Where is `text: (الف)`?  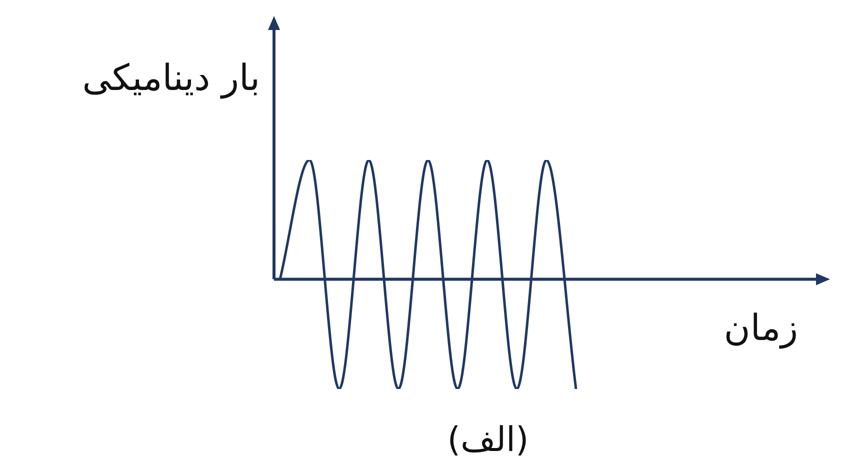
text: (الف) is located at coordinates (488, 440).